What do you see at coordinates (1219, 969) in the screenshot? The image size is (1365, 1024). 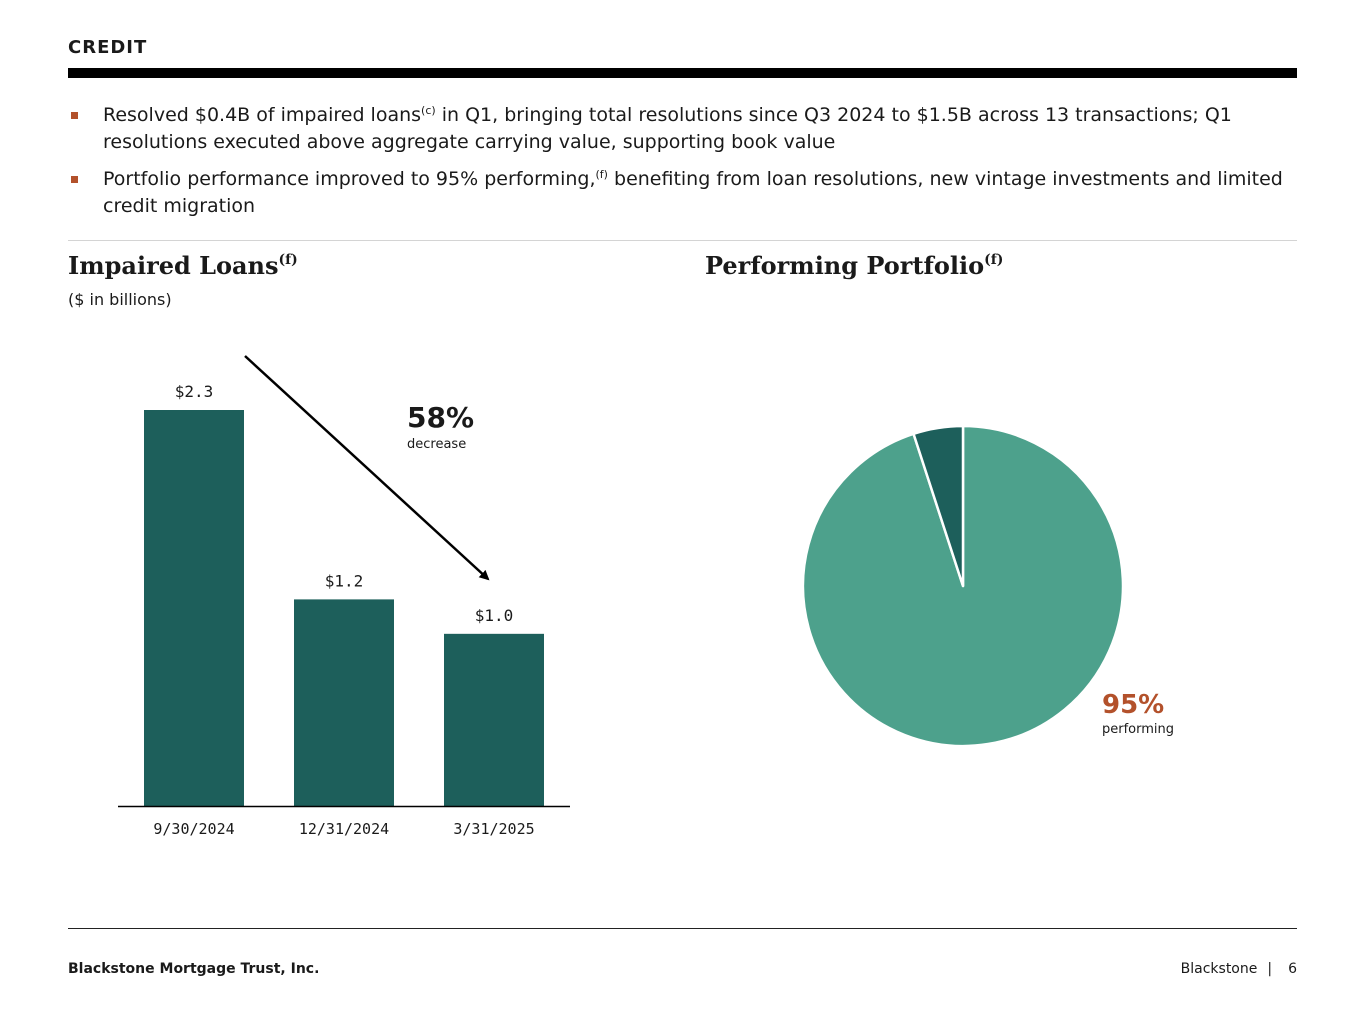 I see `brand-name: Blackstone` at bounding box center [1219, 969].